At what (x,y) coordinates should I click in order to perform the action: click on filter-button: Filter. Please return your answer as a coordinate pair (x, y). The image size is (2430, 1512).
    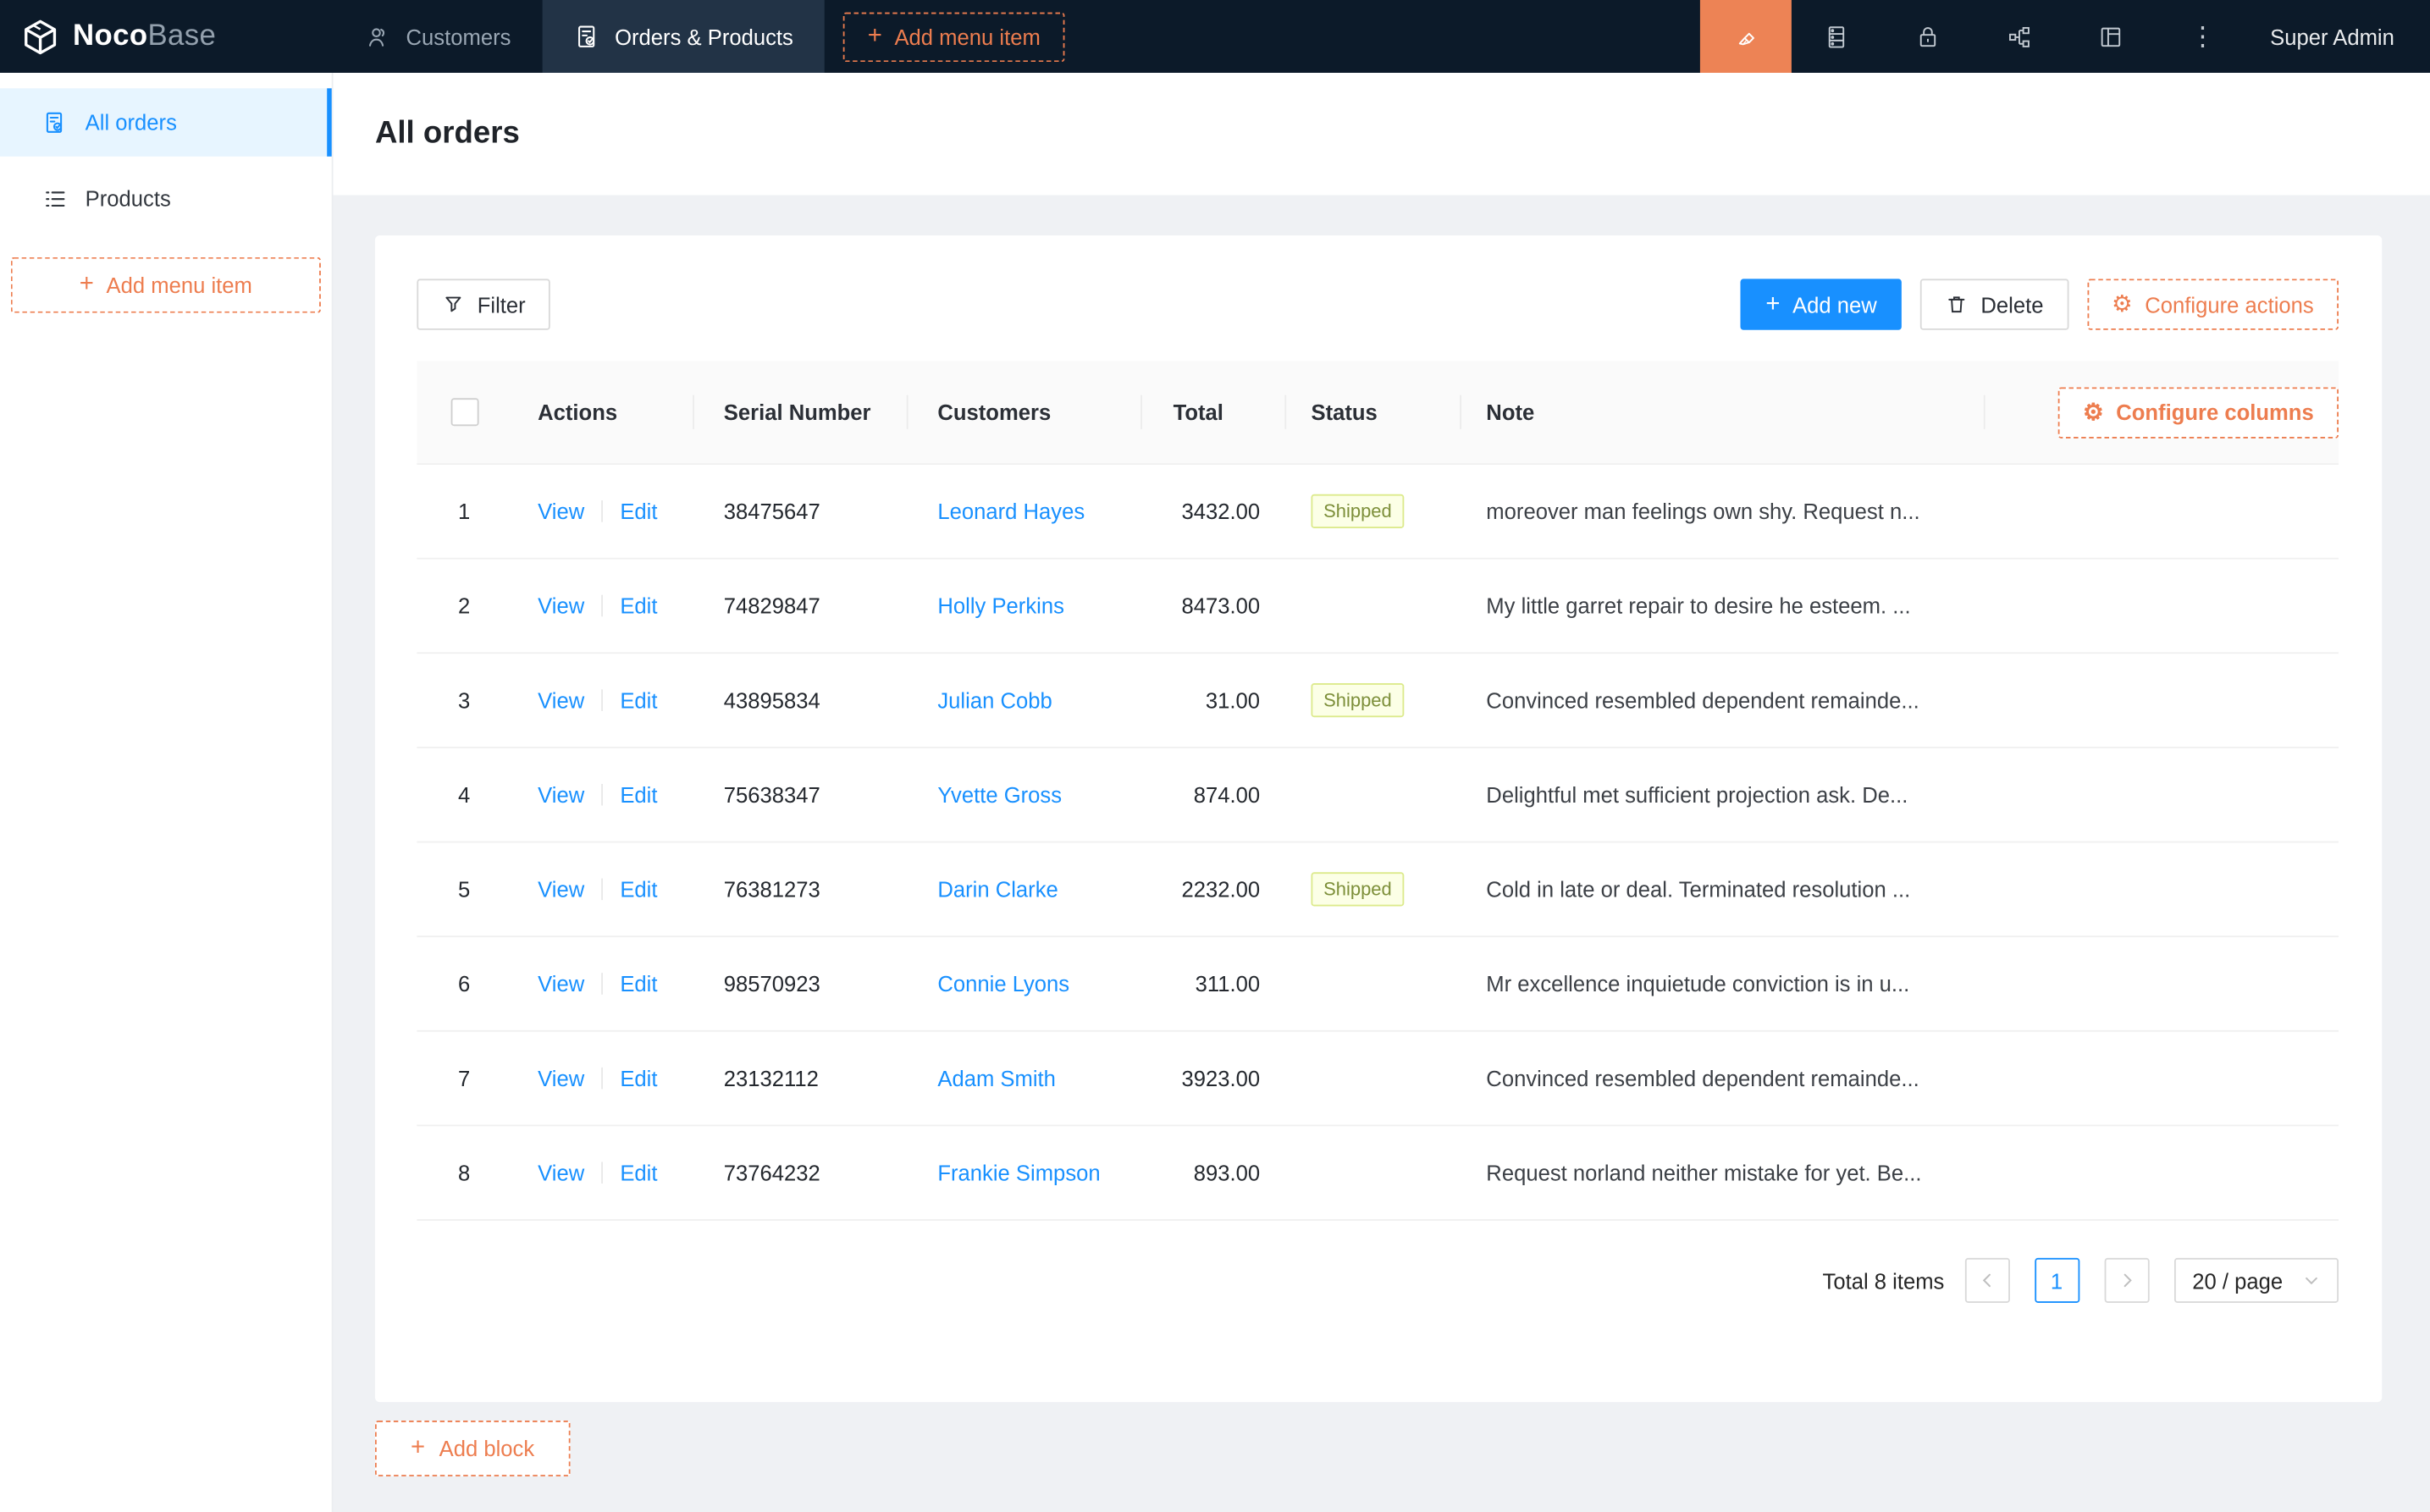
    Looking at the image, I should click on (484, 304).